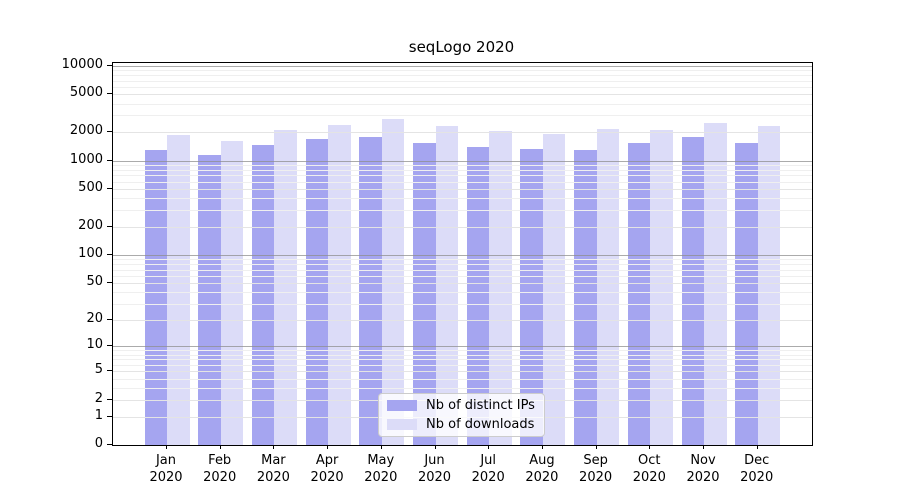 The height and width of the screenshot is (500, 900). Describe the element at coordinates (155, 297) in the screenshot. I see `bar-jan-distinct-ips` at that location.